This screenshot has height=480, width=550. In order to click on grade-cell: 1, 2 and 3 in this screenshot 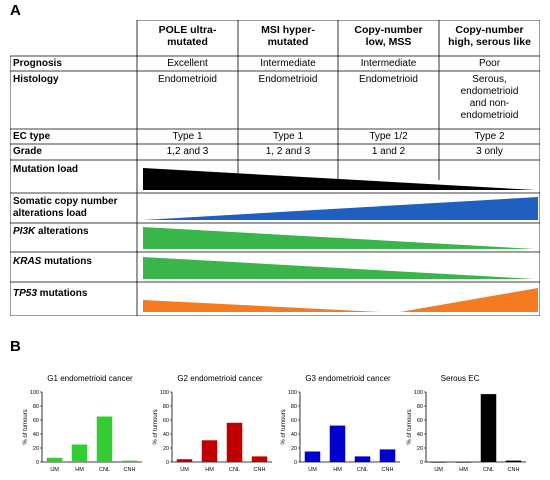, I will do `click(288, 151)`.